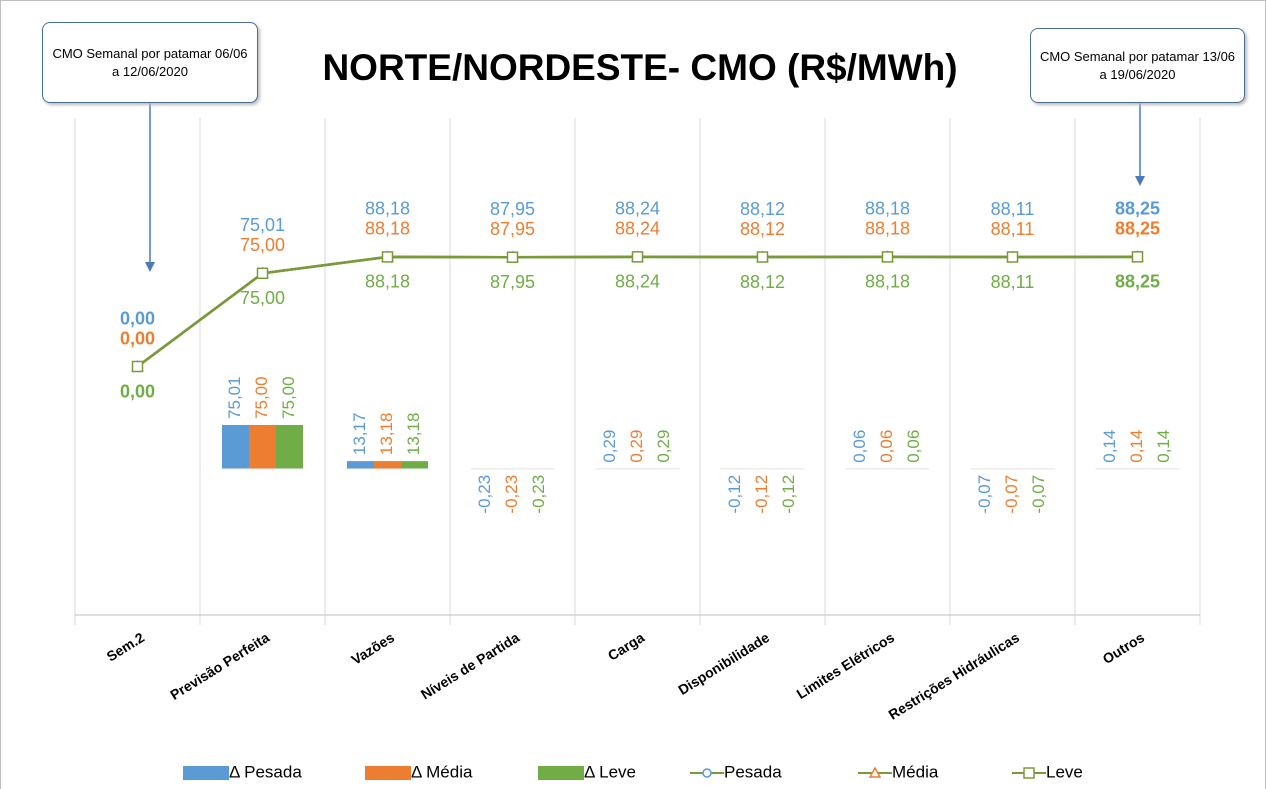 Image resolution: width=1266 pixels, height=789 pixels. What do you see at coordinates (262, 225) in the screenshot?
I see `line-value-label: 75,01` at bounding box center [262, 225].